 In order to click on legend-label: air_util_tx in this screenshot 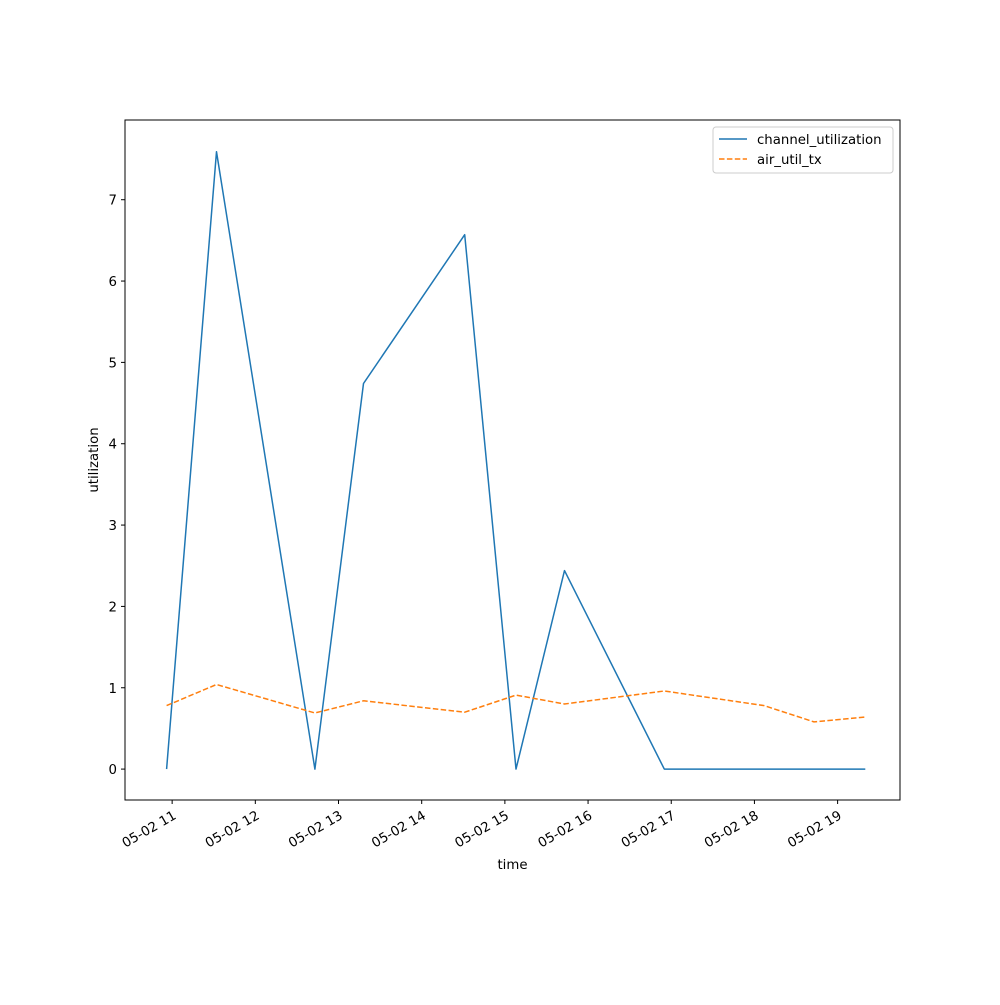, I will do `click(789, 160)`.